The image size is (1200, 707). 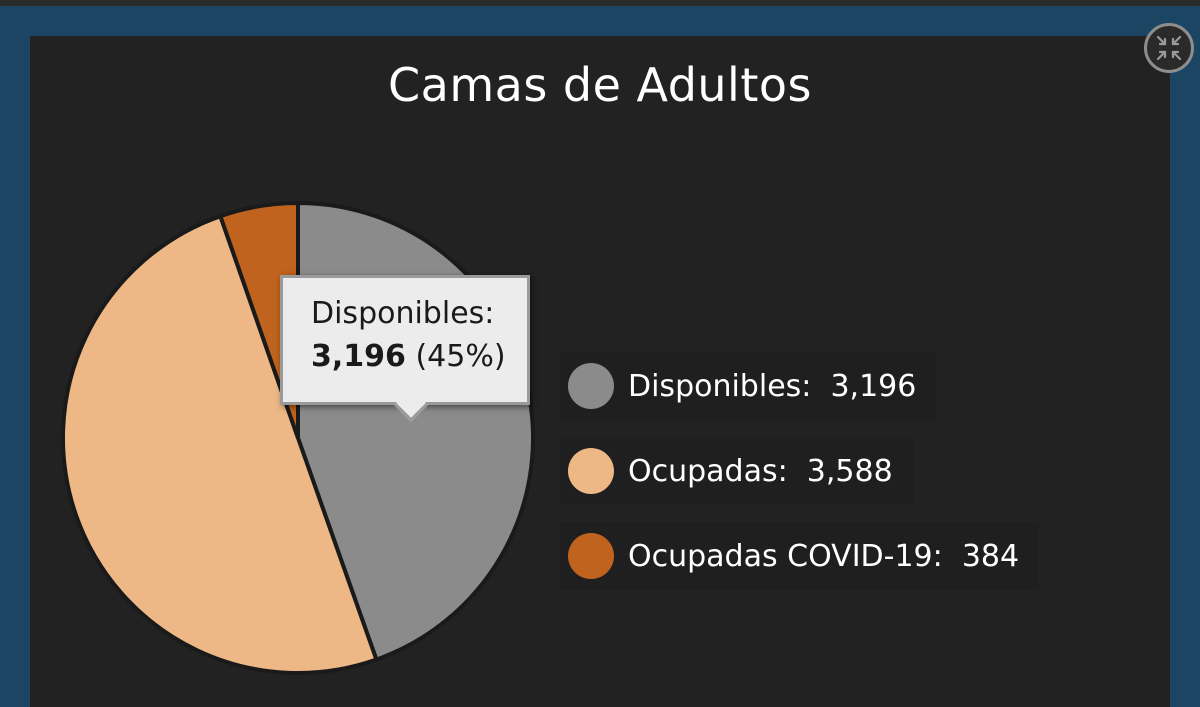 I want to click on tooltip: Disponibles: 3,196 (45%), so click(x=405, y=348).